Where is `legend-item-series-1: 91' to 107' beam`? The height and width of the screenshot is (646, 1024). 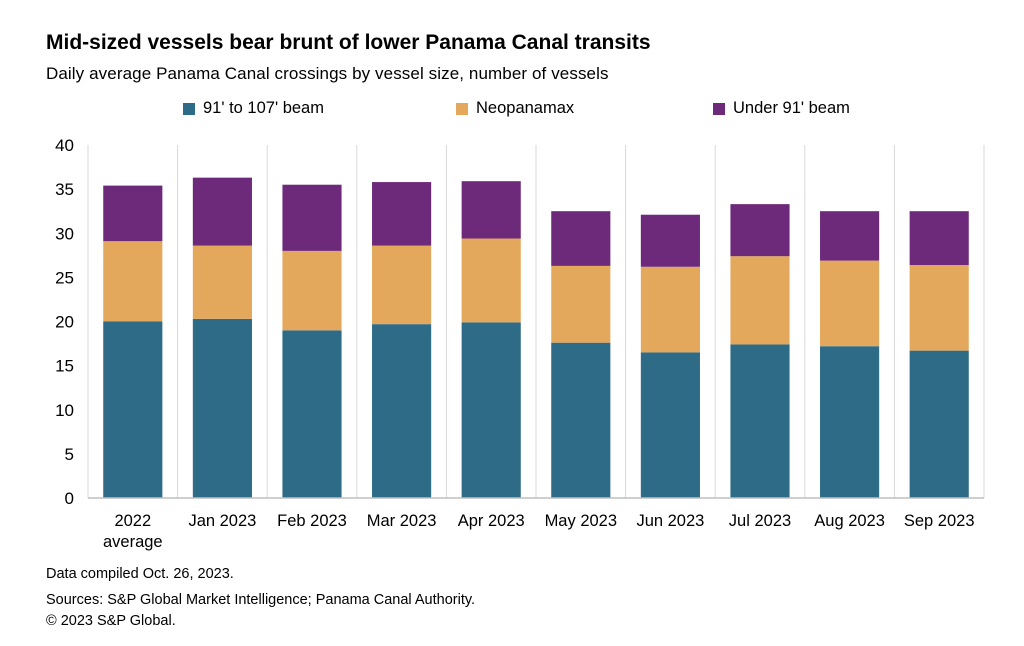 legend-item-series-1: 91' to 107' beam is located at coordinates (253, 108).